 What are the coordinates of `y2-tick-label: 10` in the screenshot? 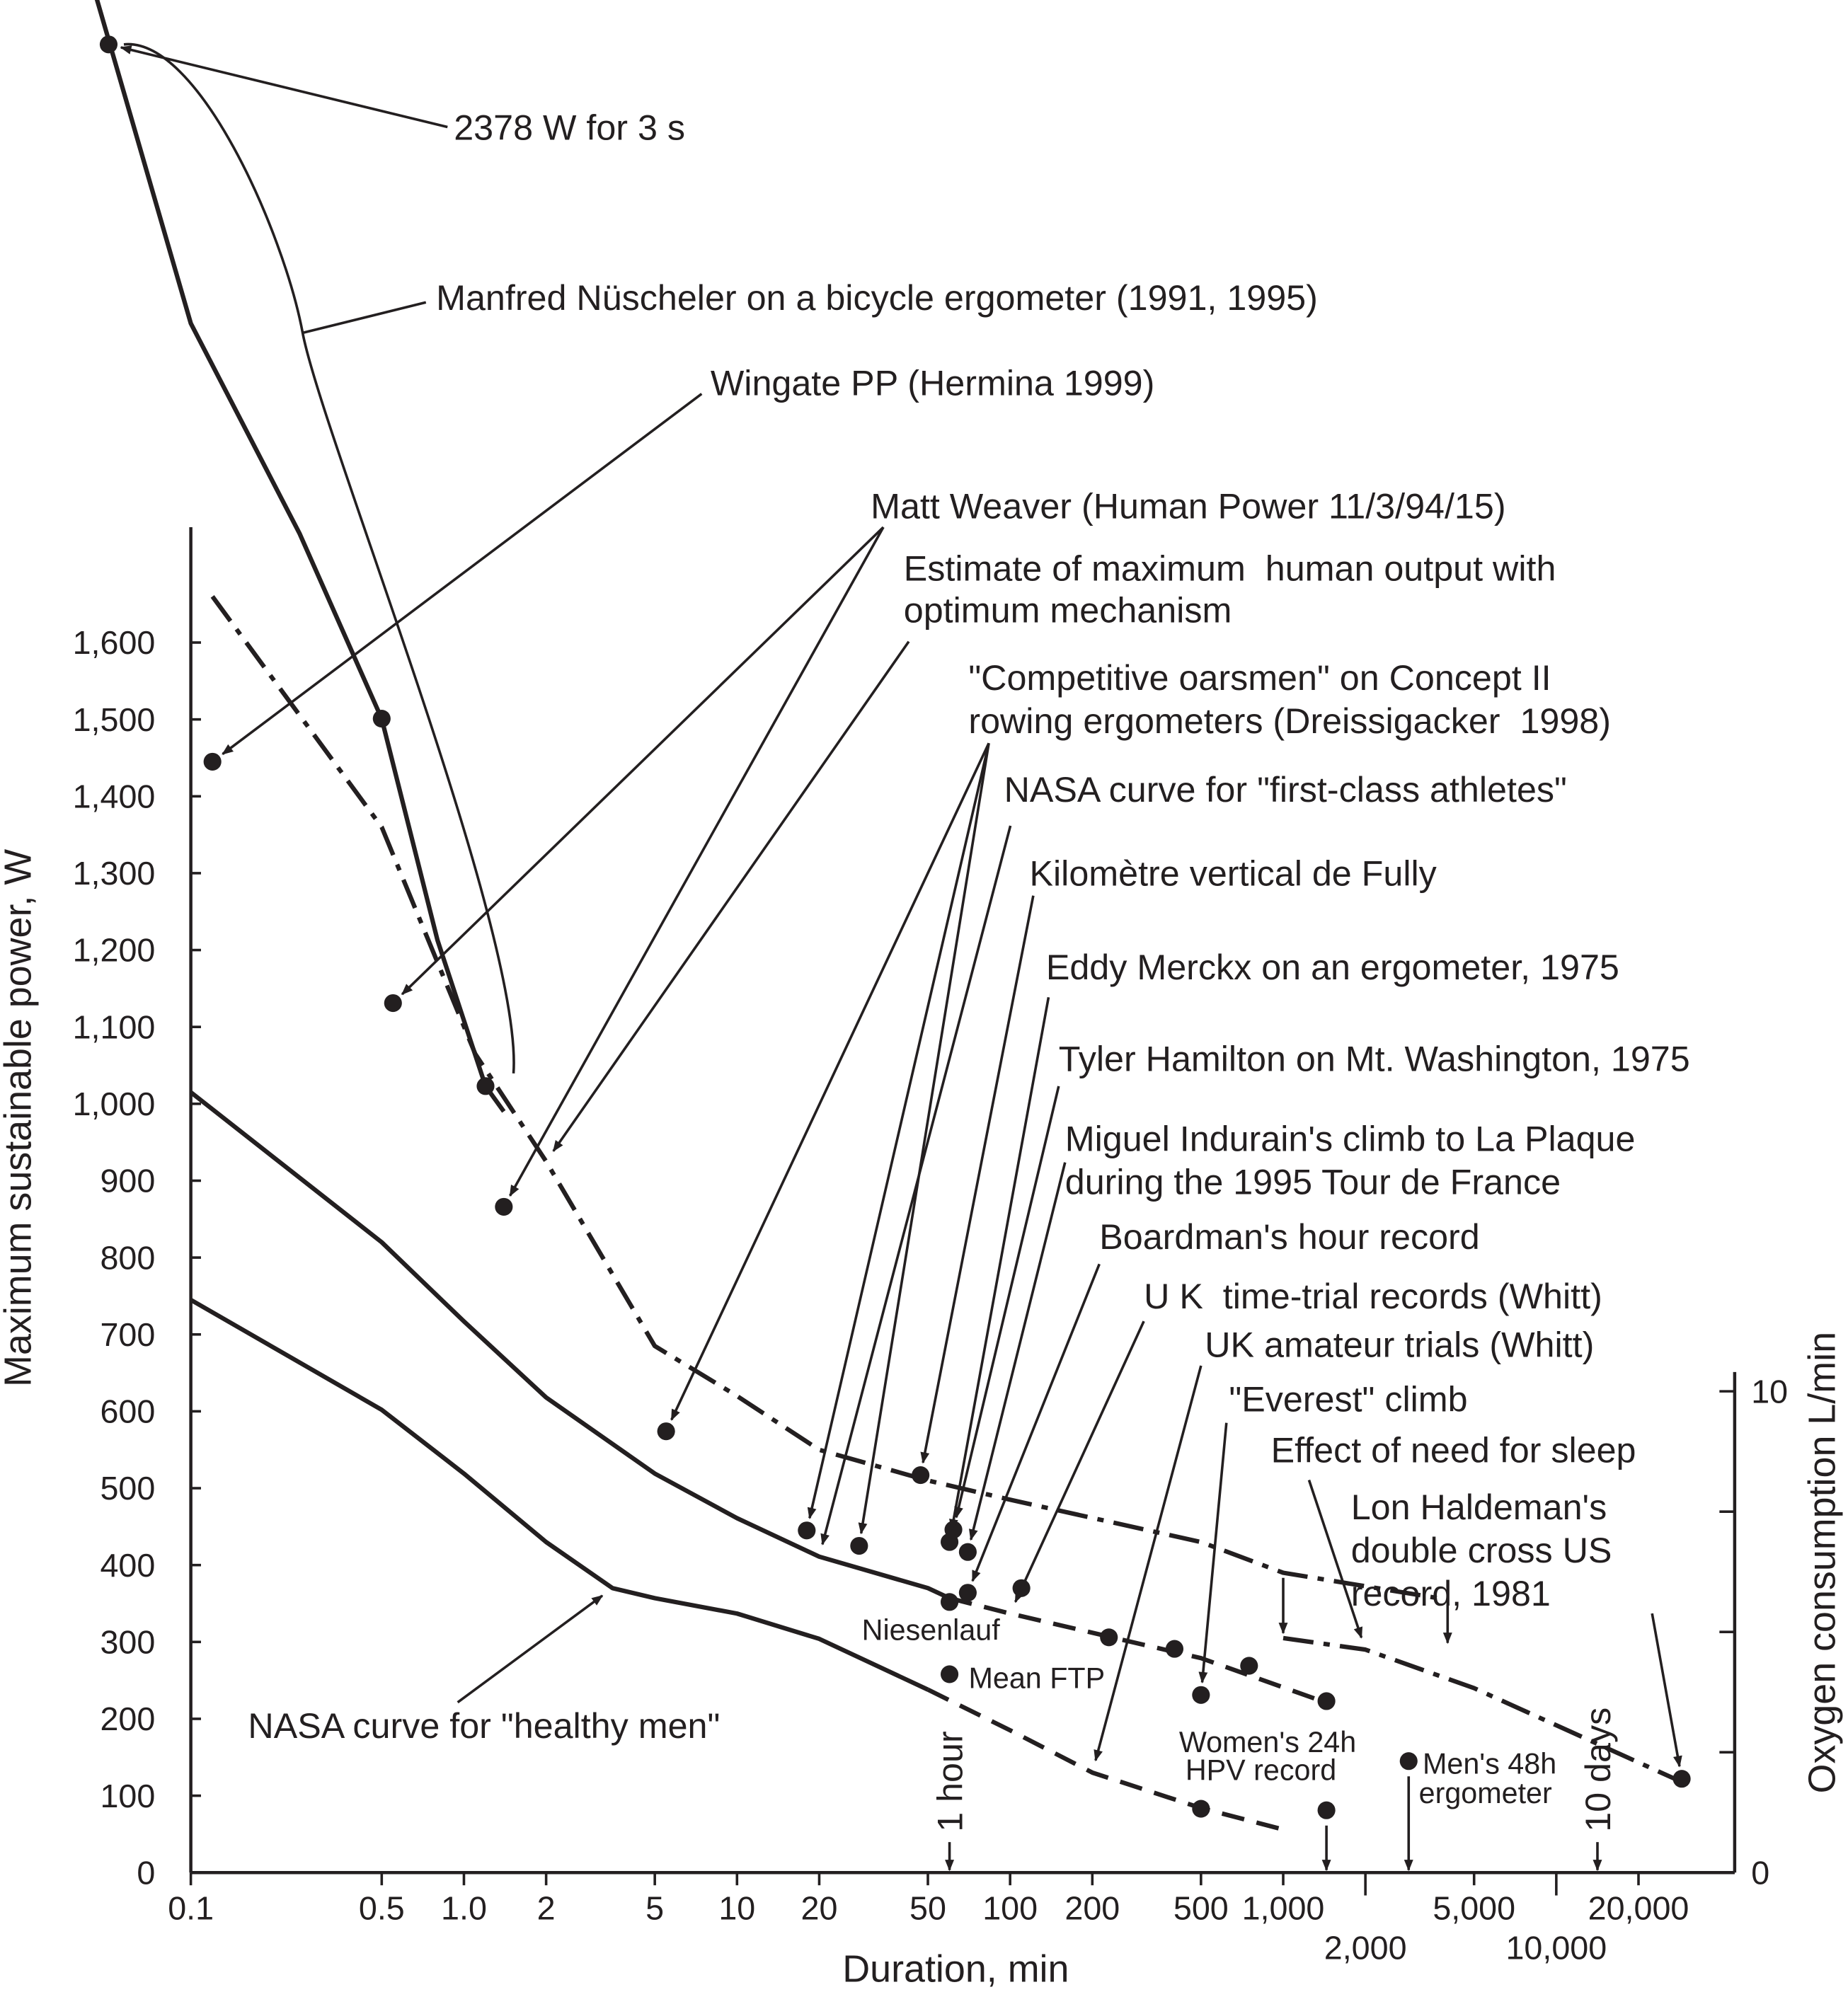 It's located at (1769, 1392).